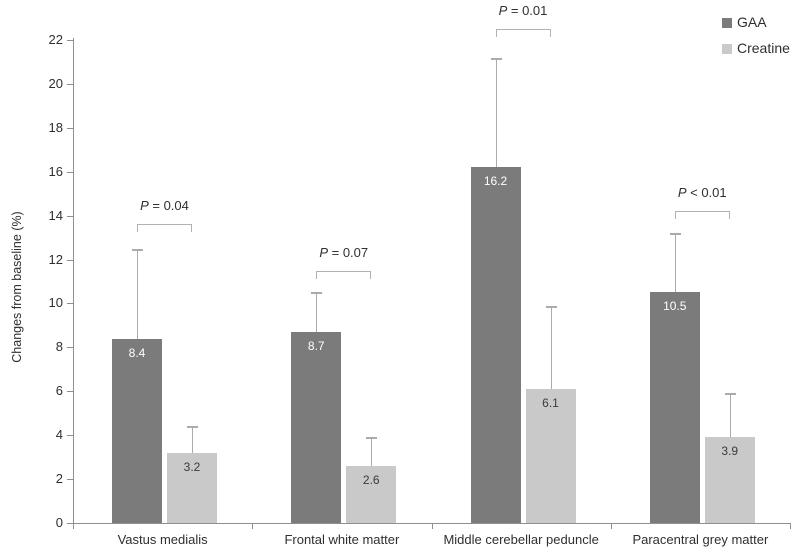  I want to click on bar-value-label: 2.6, so click(371, 479).